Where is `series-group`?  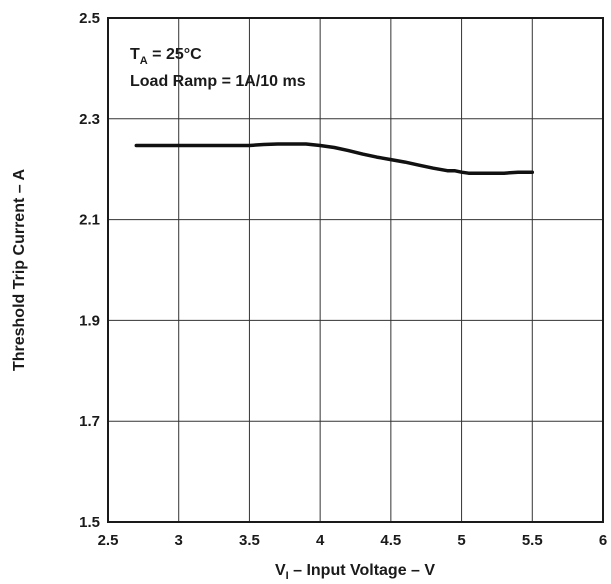 series-group is located at coordinates (334, 158).